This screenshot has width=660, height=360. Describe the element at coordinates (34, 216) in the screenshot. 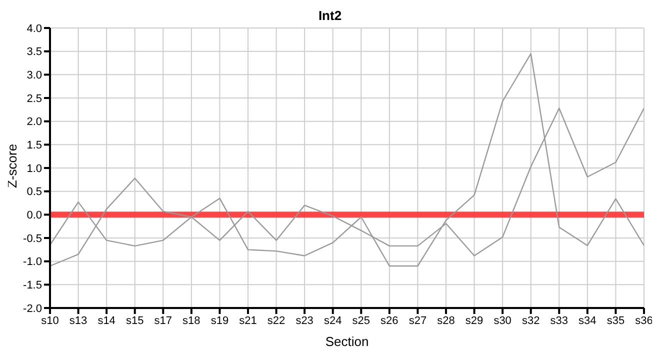

I see `y-tick-label: 0.0` at that location.